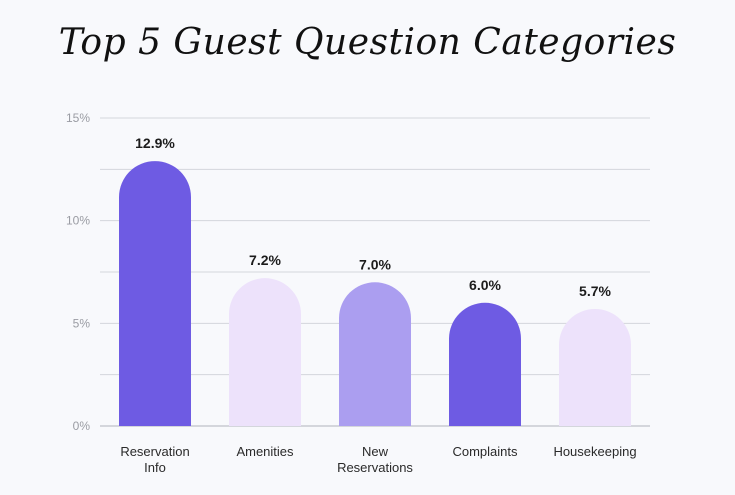  I want to click on bar-complaints, so click(485, 364).